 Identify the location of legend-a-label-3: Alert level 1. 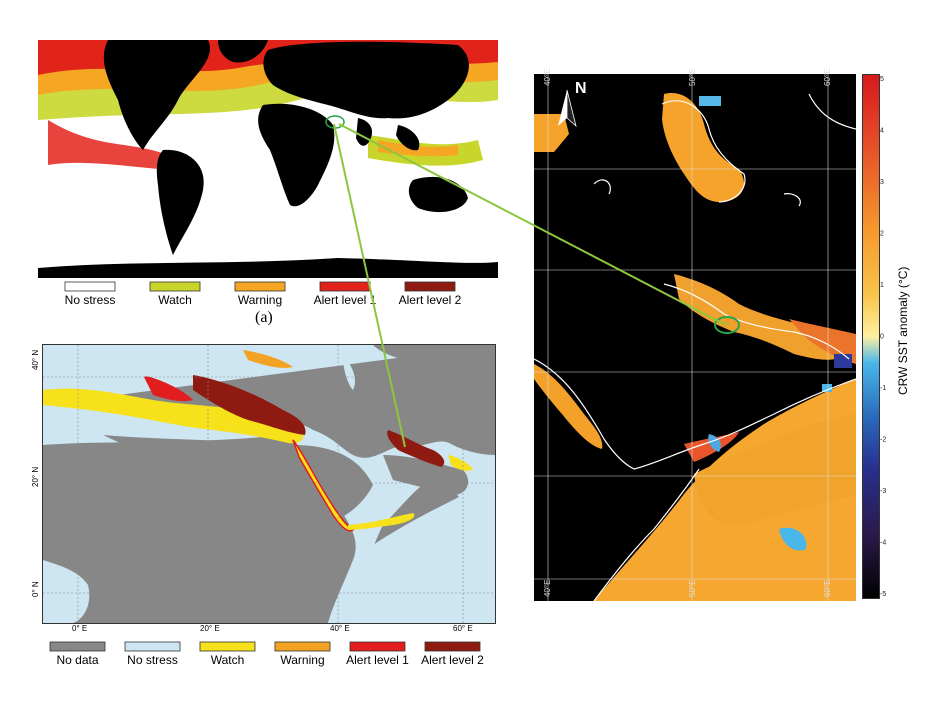
(345, 300).